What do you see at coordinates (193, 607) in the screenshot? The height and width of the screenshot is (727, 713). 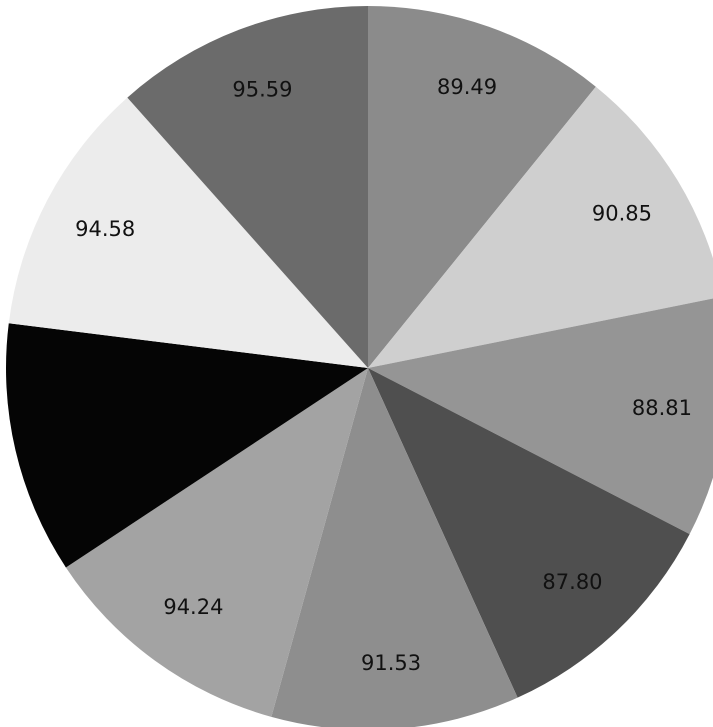 I see `slice-value-label: 94.24` at bounding box center [193, 607].